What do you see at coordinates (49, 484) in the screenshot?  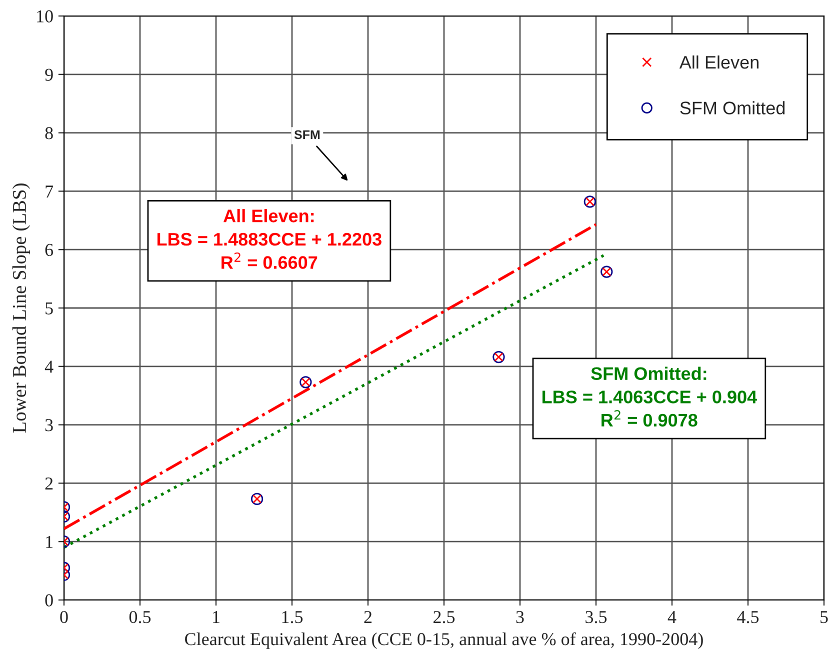 I see `y-tick-label: 2` at bounding box center [49, 484].